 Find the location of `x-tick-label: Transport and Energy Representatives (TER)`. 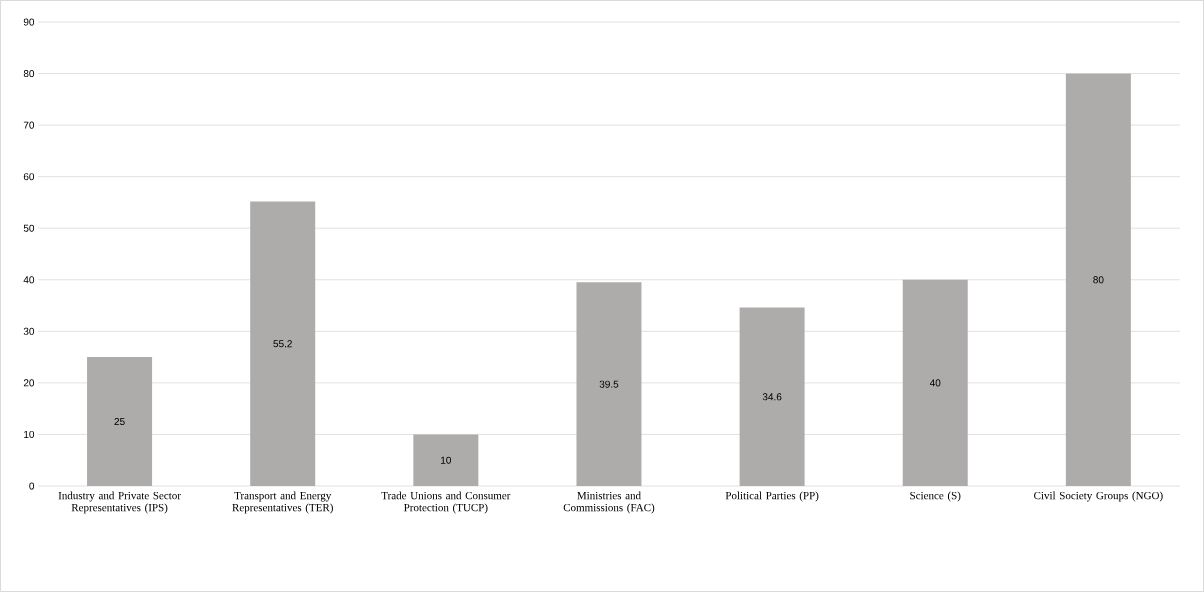

x-tick-label: Transport and Energy Representatives (TER) is located at coordinates (282, 502).